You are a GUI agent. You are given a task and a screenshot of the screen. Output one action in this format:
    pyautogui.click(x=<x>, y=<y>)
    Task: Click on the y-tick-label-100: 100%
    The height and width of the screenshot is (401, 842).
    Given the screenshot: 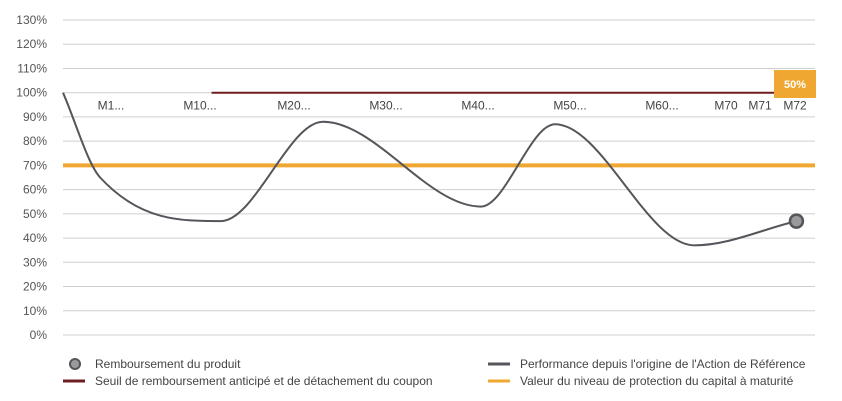 What is the action you would take?
    pyautogui.click(x=31, y=93)
    